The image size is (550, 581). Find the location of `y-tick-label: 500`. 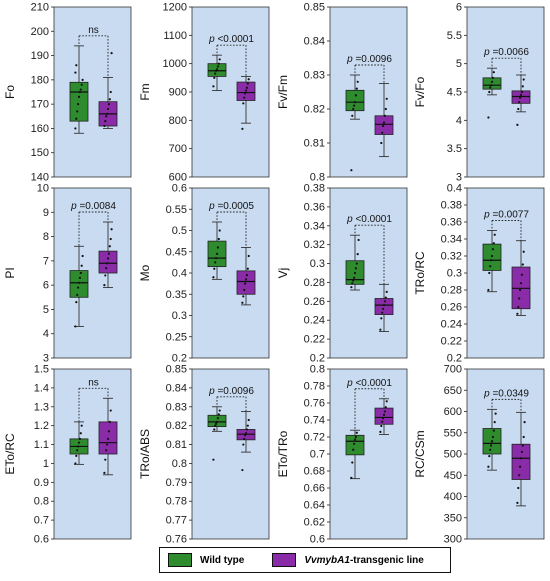

y-tick-label: 500 is located at coordinates (453, 455).